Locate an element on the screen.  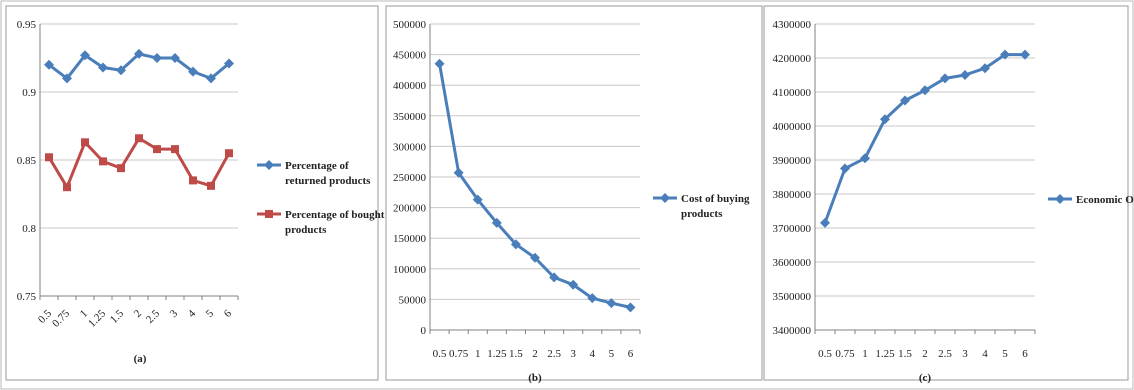
y-tick-label: 0.75 is located at coordinates (27, 297).